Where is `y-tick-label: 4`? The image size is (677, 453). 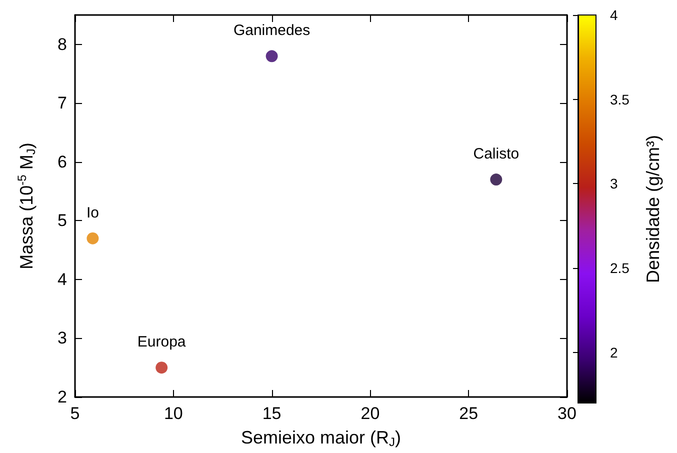 y-tick-label: 4 is located at coordinates (62, 279).